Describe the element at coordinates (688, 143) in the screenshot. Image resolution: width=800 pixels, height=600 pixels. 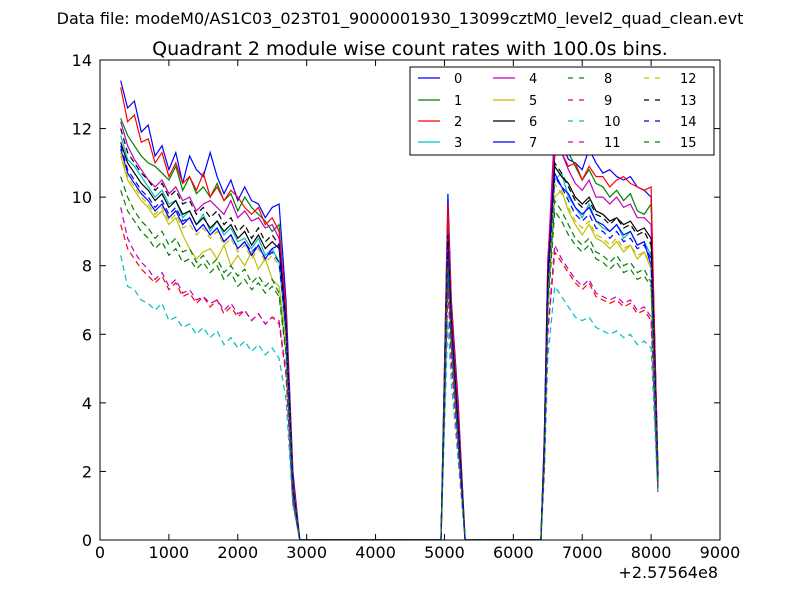
I see `legend-label-15: 15` at that location.